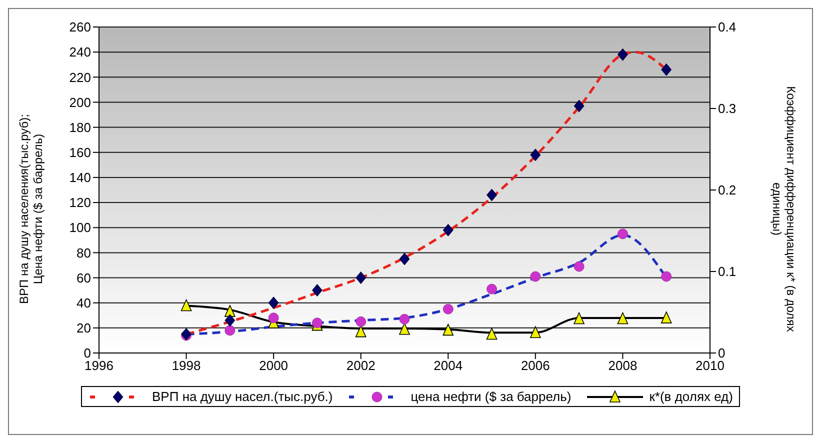 The height and width of the screenshot is (443, 821). I want to click on y-tick-label: 40, so click(83, 302).